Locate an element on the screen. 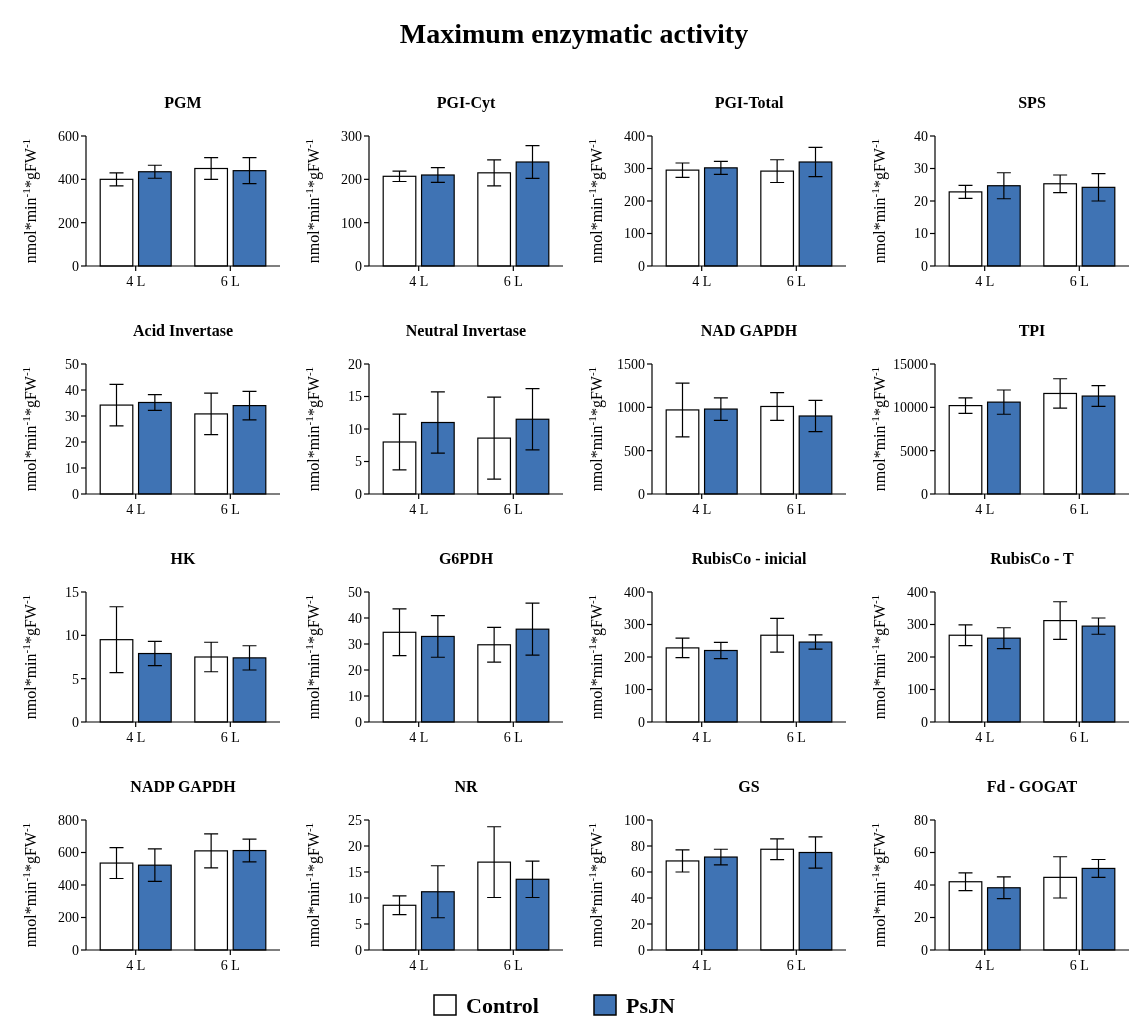 This screenshot has width=1148, height=1031. y-tick-label: 5000 is located at coordinates (914, 451).